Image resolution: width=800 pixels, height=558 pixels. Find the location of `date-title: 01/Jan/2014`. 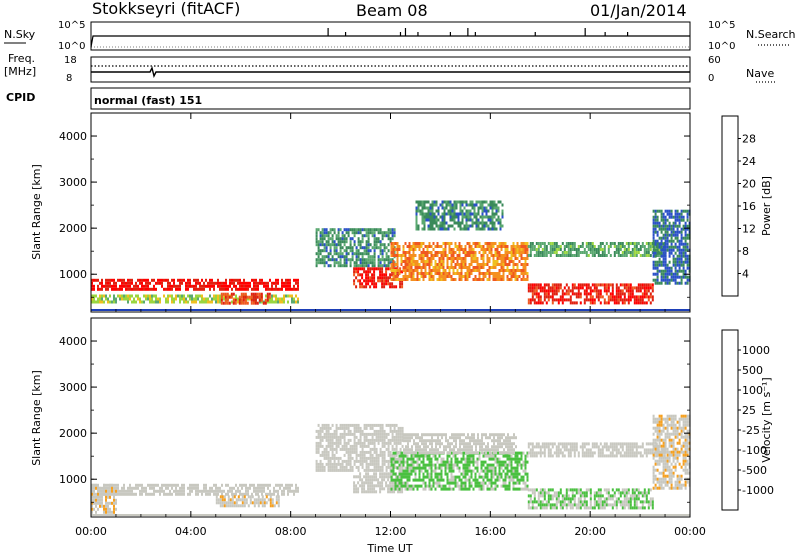

date-title: 01/Jan/2014 is located at coordinates (638, 10).